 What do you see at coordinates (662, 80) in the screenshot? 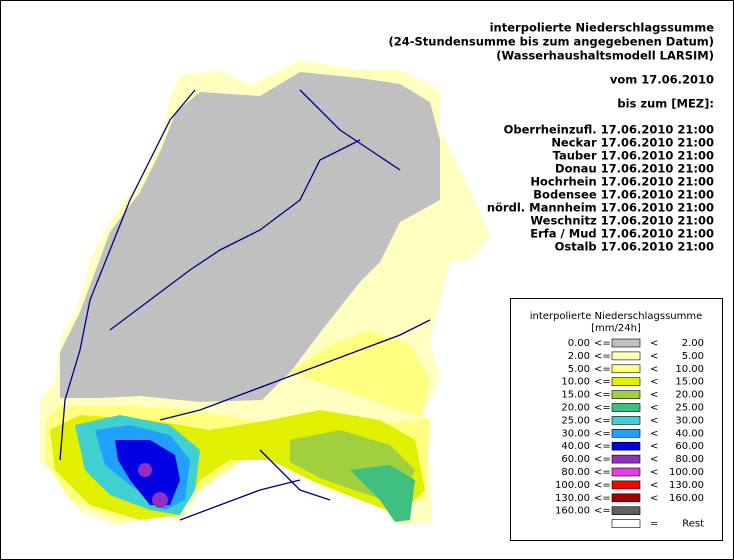
I see `date: vom 17.06.2010` at bounding box center [662, 80].